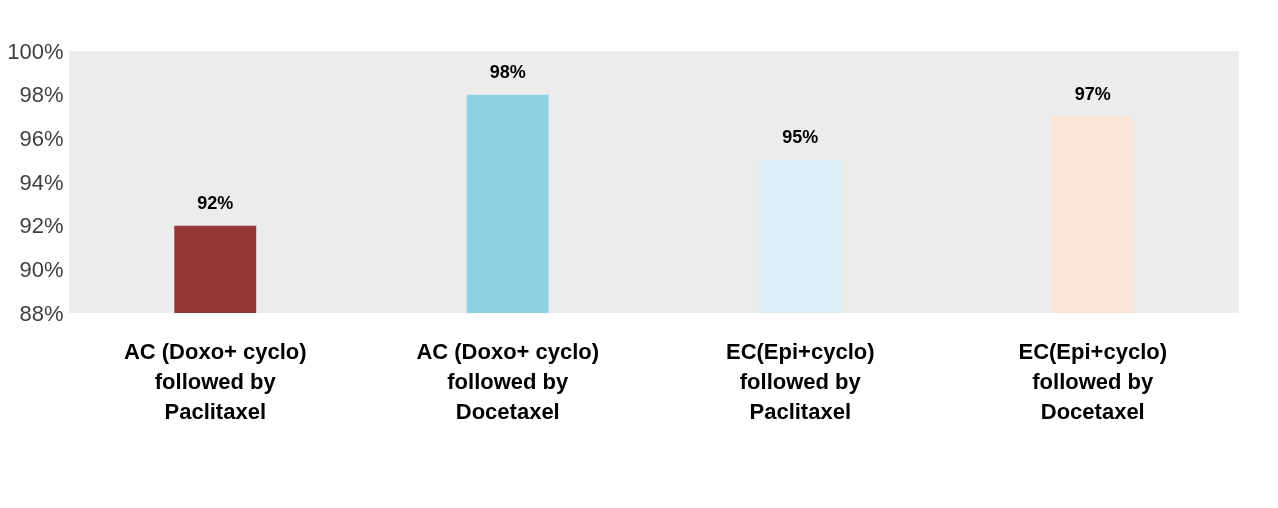  I want to click on y-tick-label: 90%, so click(41, 269).